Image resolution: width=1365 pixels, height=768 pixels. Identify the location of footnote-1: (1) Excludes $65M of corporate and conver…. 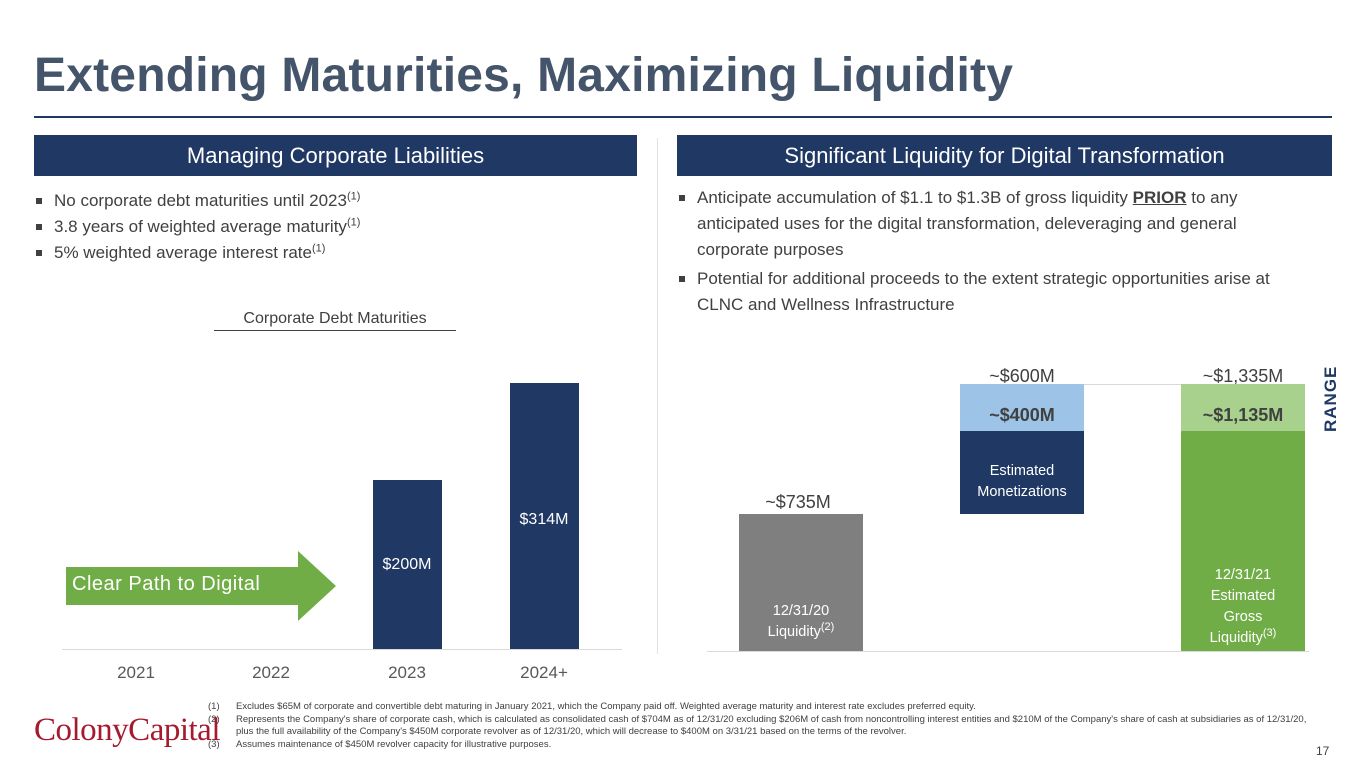
(592, 706).